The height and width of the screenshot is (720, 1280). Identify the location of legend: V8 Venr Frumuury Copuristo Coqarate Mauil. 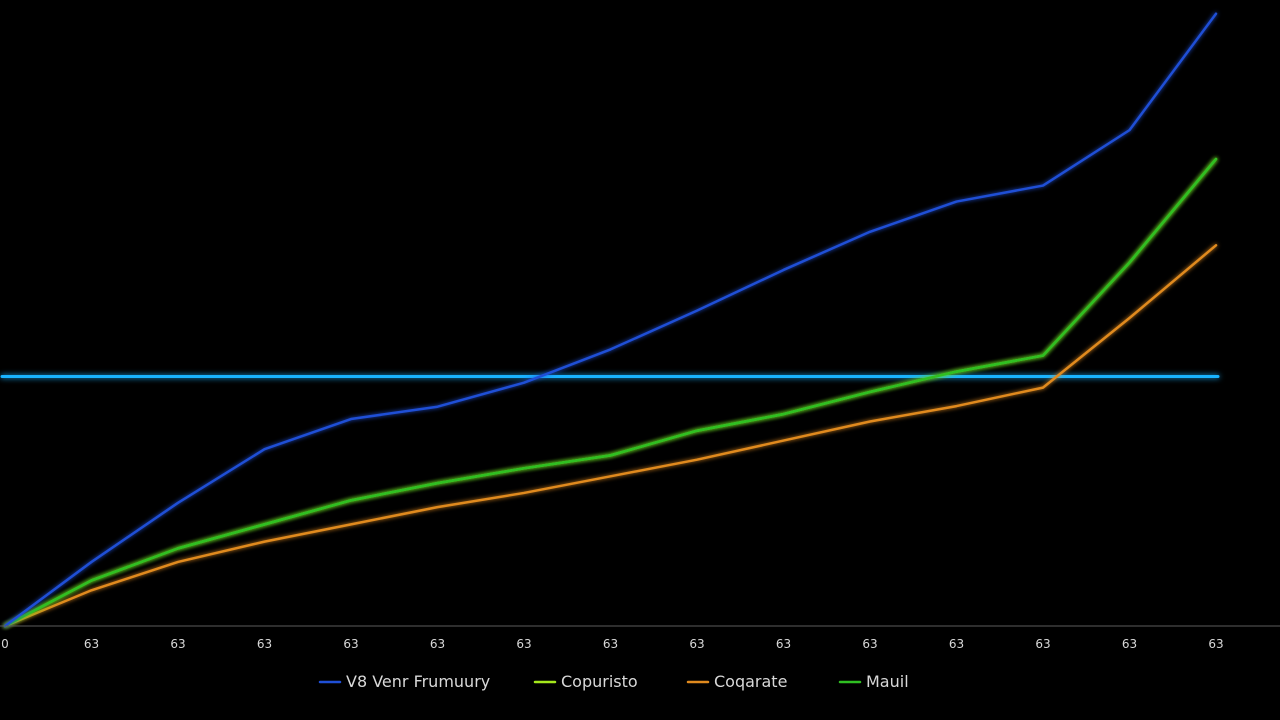
(614, 681).